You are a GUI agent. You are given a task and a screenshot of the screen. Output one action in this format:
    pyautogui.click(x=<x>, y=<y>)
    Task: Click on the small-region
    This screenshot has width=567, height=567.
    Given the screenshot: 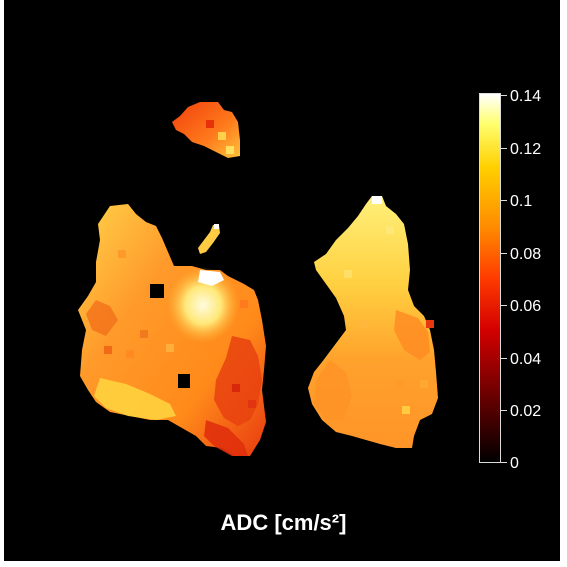 What is the action you would take?
    pyautogui.click(x=206, y=130)
    